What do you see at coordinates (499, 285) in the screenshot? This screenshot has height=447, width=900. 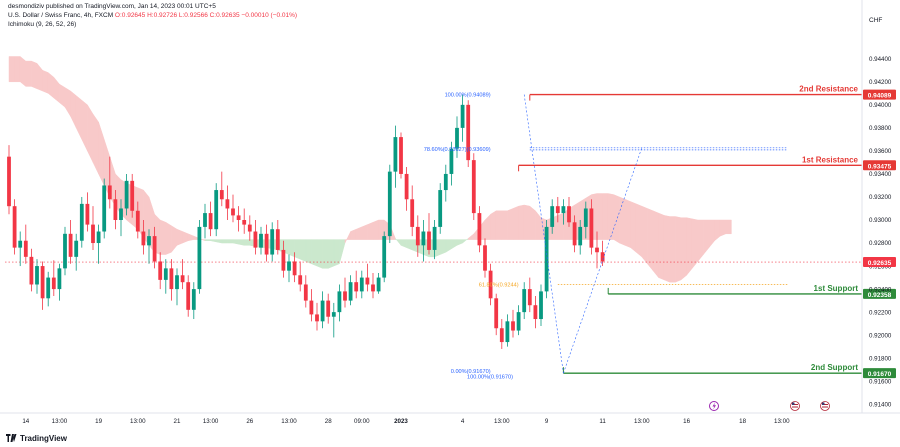 I see `fib-label: 61.80%(0.9244)` at bounding box center [499, 285].